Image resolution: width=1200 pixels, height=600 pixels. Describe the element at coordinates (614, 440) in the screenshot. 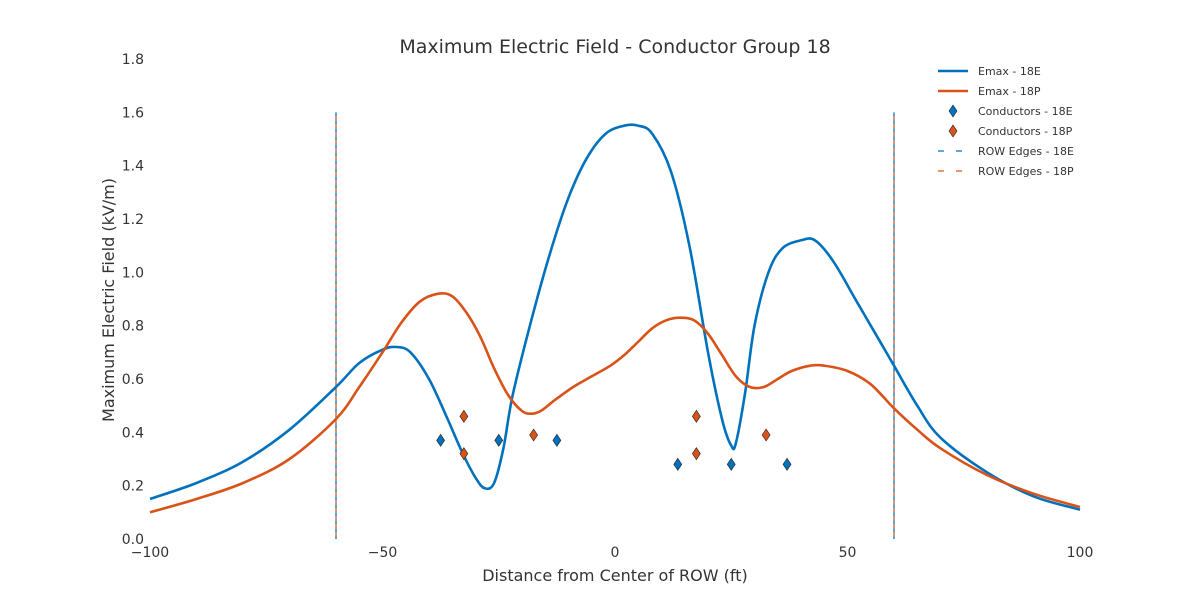

I see `conductor-markers` at that location.